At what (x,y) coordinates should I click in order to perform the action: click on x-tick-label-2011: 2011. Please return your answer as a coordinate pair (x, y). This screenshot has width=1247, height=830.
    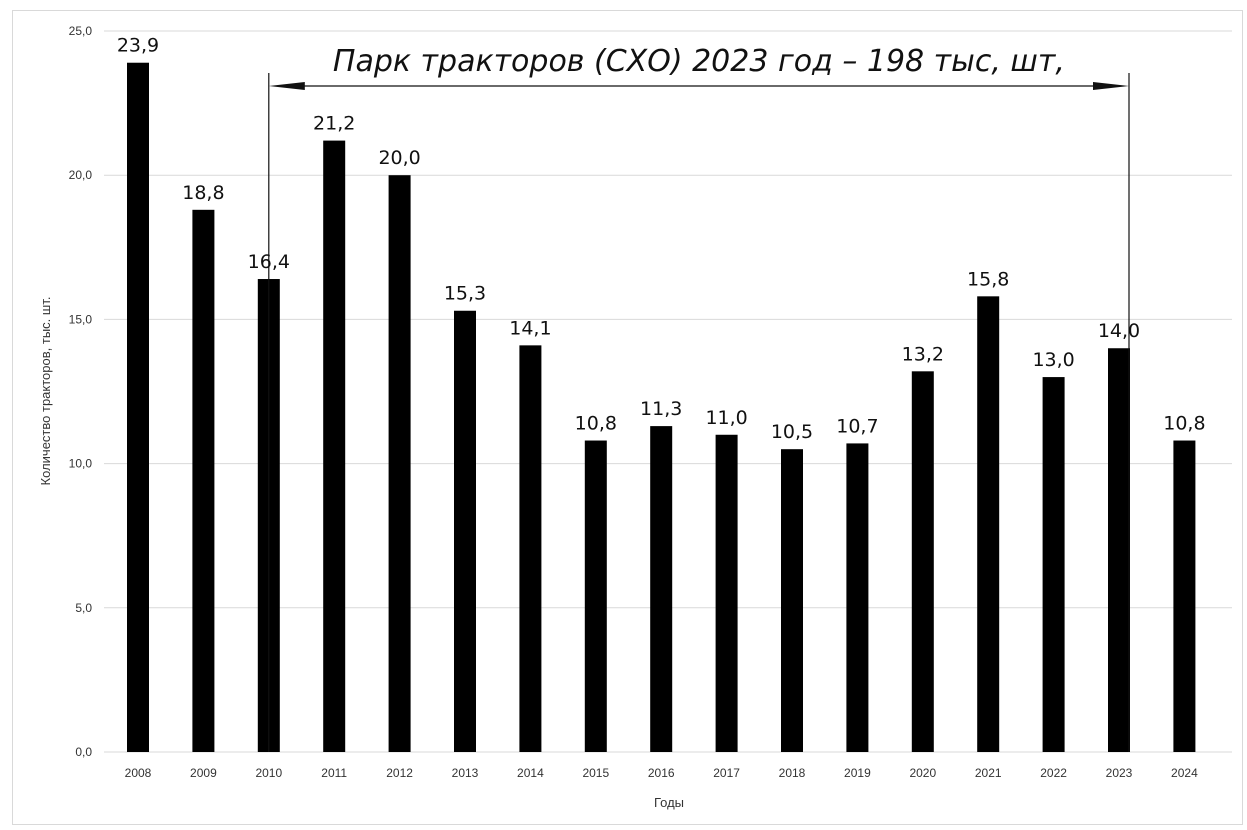
    Looking at the image, I should click on (334, 773).